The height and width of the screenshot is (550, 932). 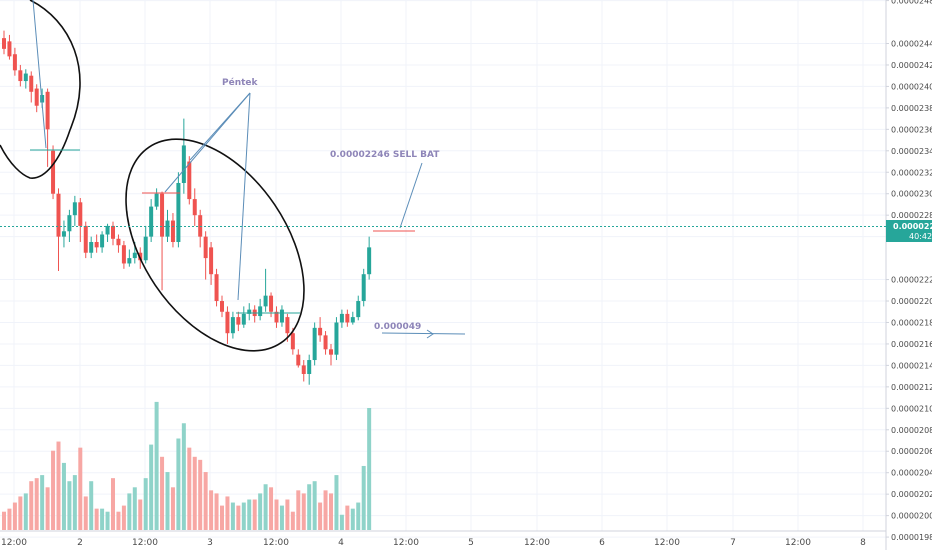 I want to click on x-tick-label: 7, so click(x=733, y=543).